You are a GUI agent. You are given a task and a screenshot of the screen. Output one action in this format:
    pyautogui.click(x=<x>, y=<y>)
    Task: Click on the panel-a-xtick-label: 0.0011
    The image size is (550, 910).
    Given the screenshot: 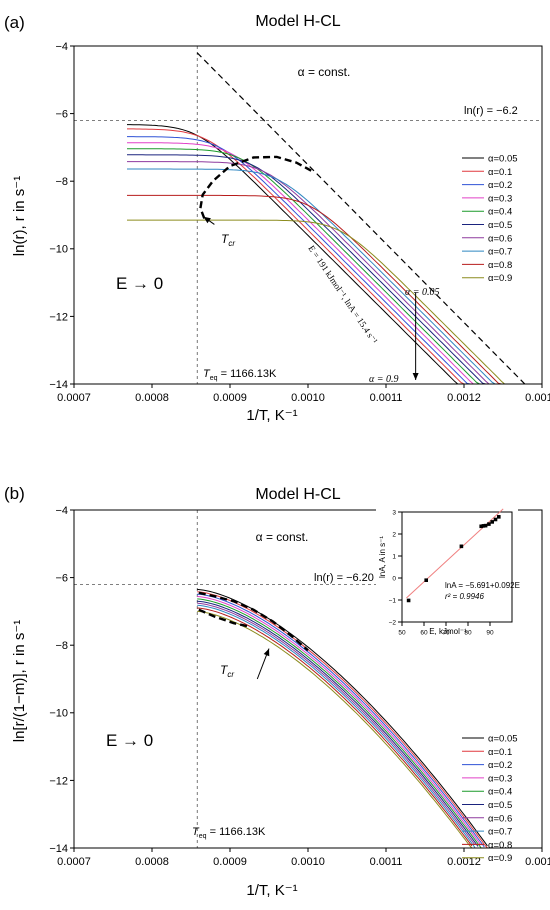 What is the action you would take?
    pyautogui.click(x=386, y=398)
    